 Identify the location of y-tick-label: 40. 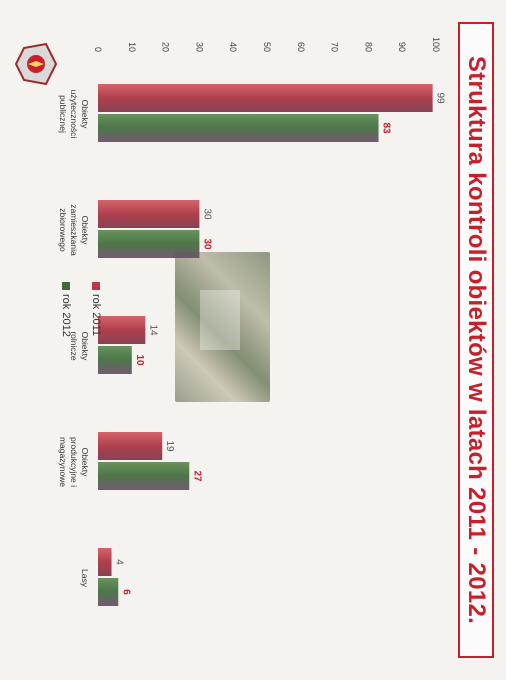
(233, 47).